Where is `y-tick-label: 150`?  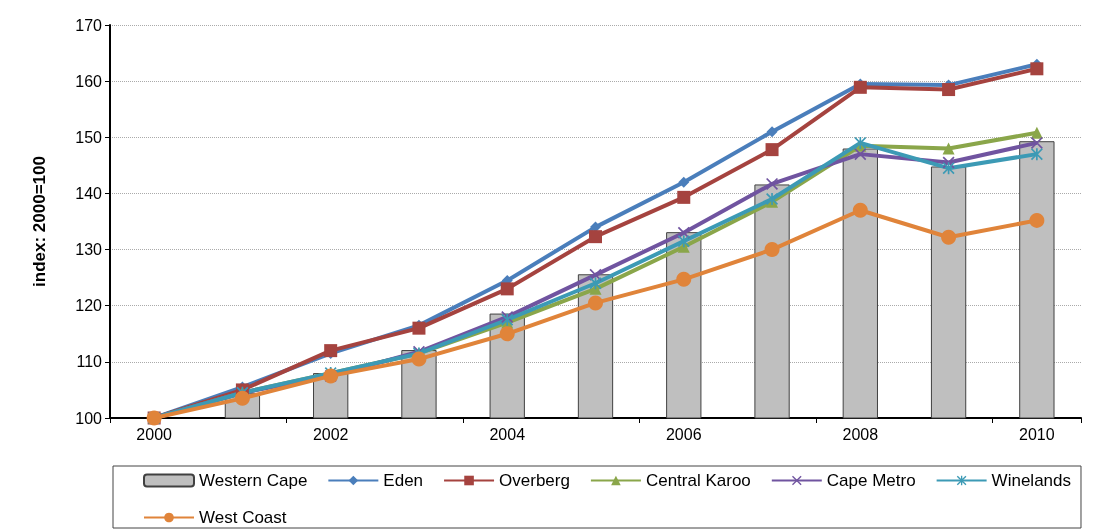
y-tick-label: 150 is located at coordinates (89, 137).